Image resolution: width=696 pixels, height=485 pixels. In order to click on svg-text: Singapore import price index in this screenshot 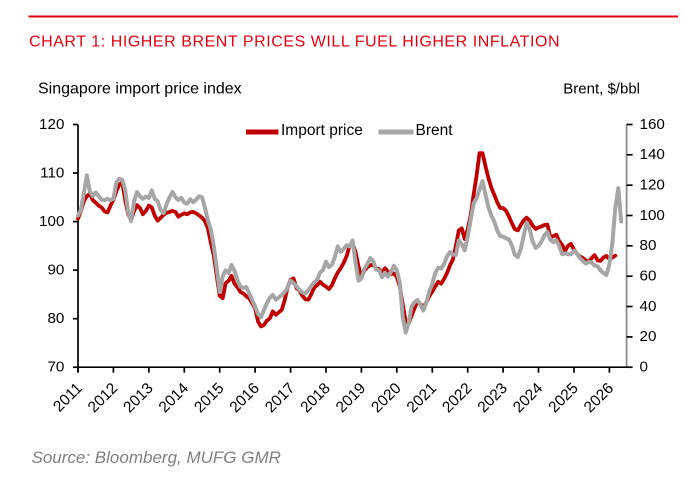, I will do `click(140, 89)`.